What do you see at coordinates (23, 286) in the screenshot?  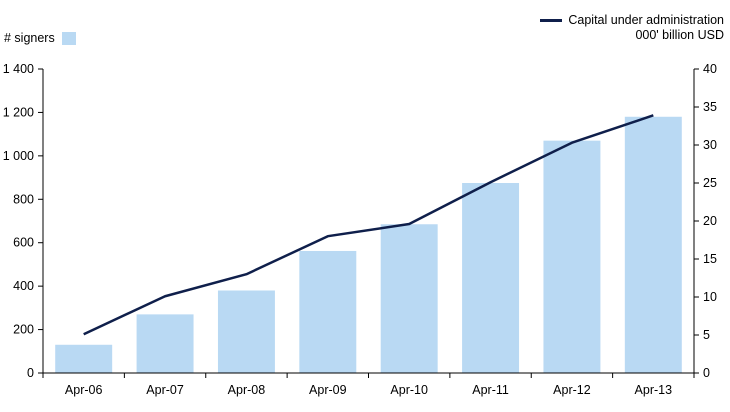 I see `left-tick-label: 400` at bounding box center [23, 286].